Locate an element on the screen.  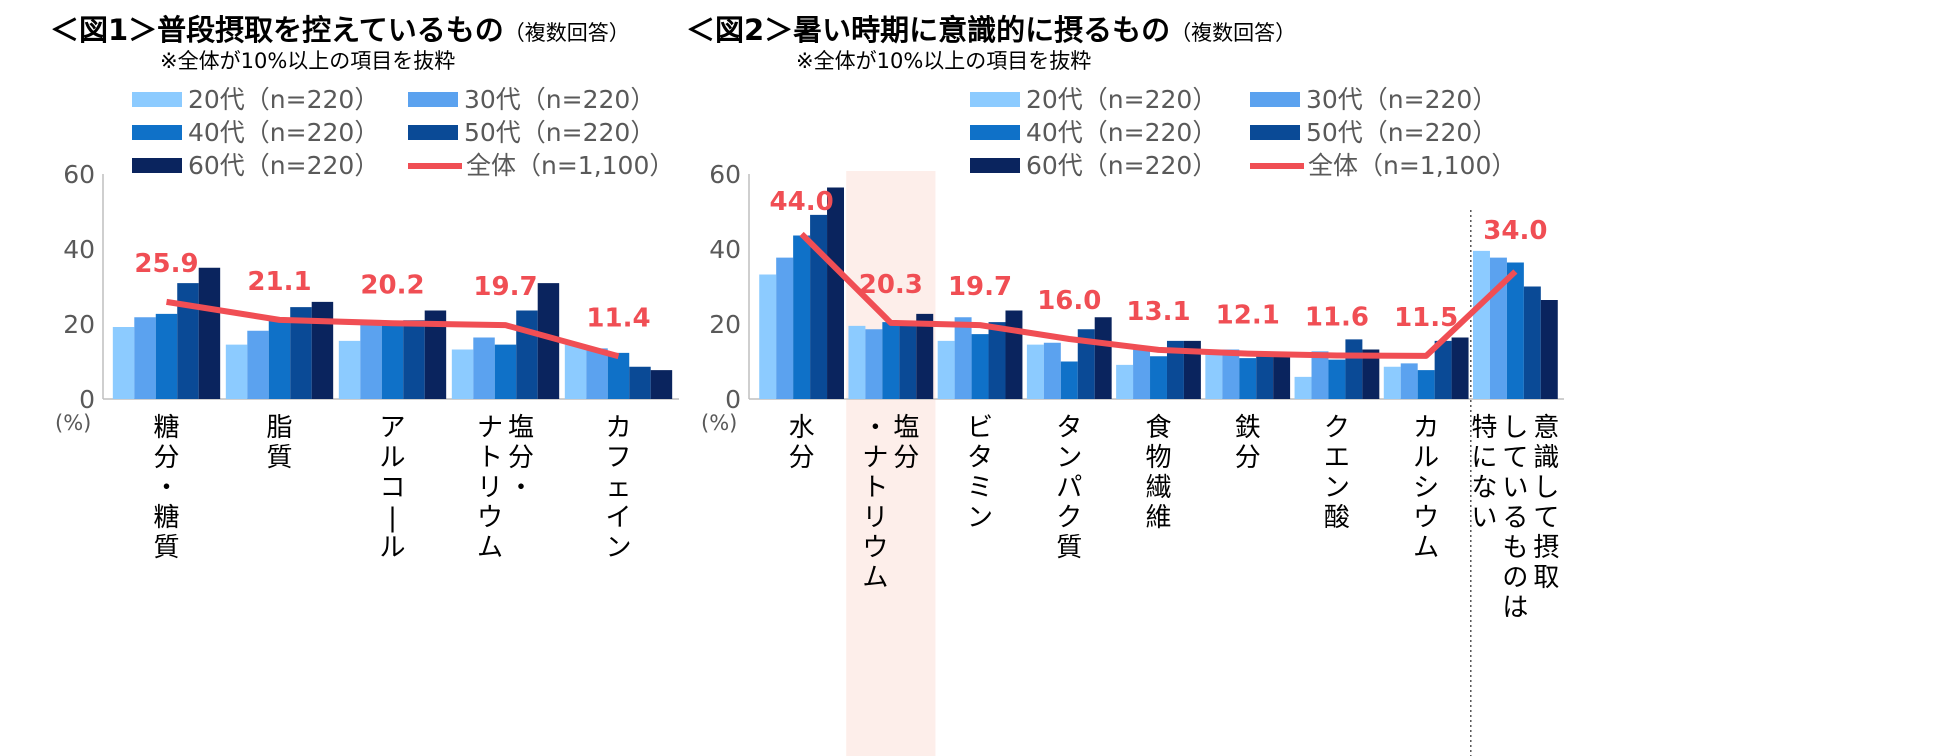
y-tick-label: 40 is located at coordinates (725, 249).